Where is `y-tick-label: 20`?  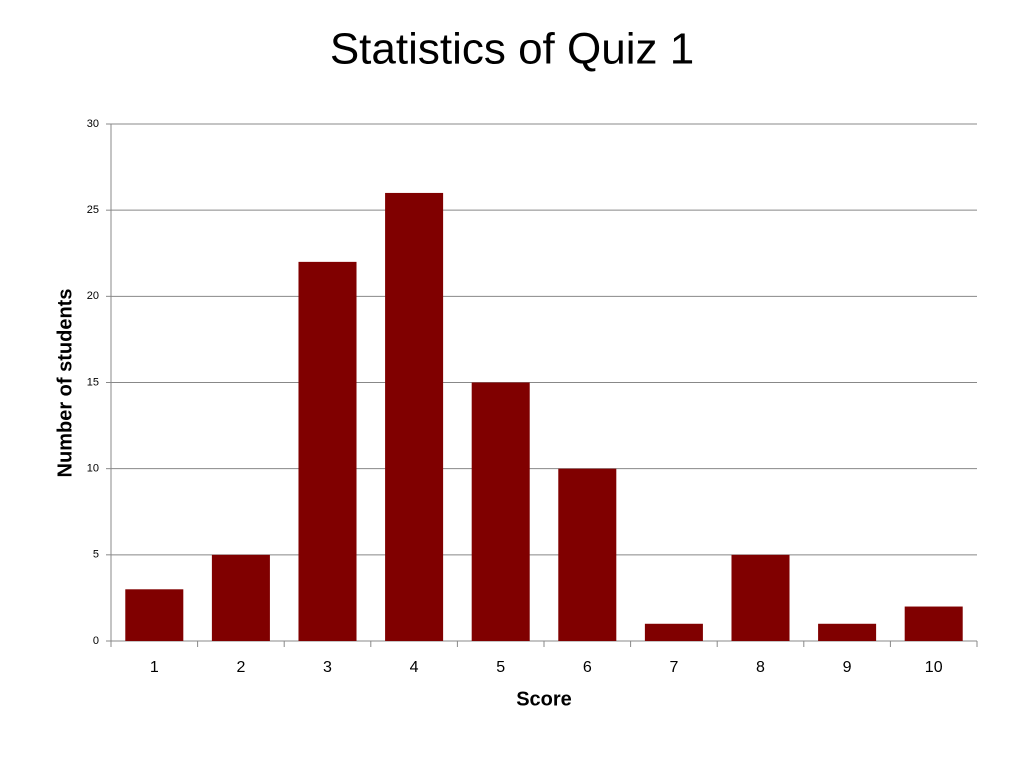 y-tick-label: 20 is located at coordinates (93, 296).